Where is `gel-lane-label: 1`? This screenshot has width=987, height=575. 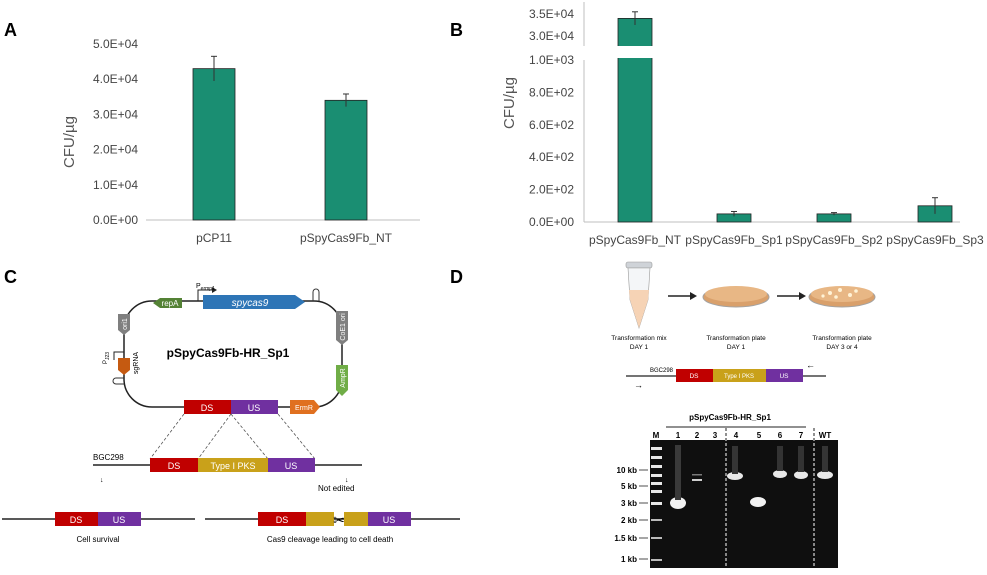
gel-lane-label: 1 is located at coordinates (678, 435).